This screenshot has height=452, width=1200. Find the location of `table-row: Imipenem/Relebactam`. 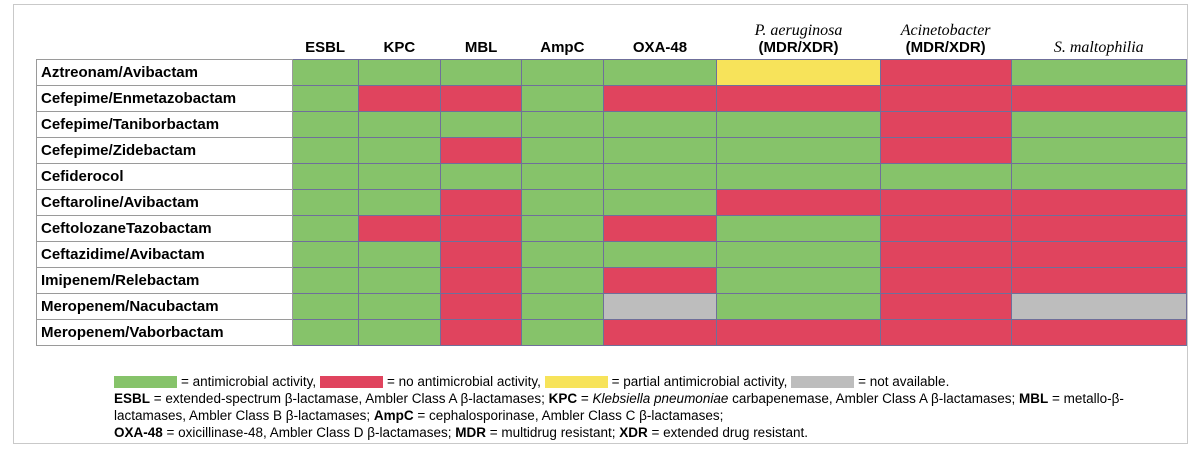

table-row: Imipenem/Relebactam is located at coordinates (612, 280).